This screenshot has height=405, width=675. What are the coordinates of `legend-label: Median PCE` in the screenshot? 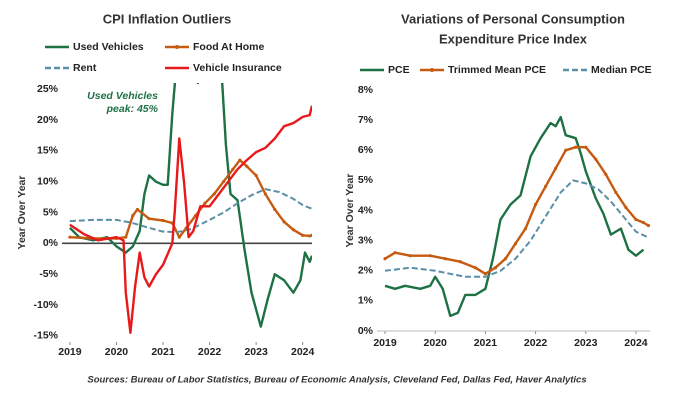 It's located at (621, 70).